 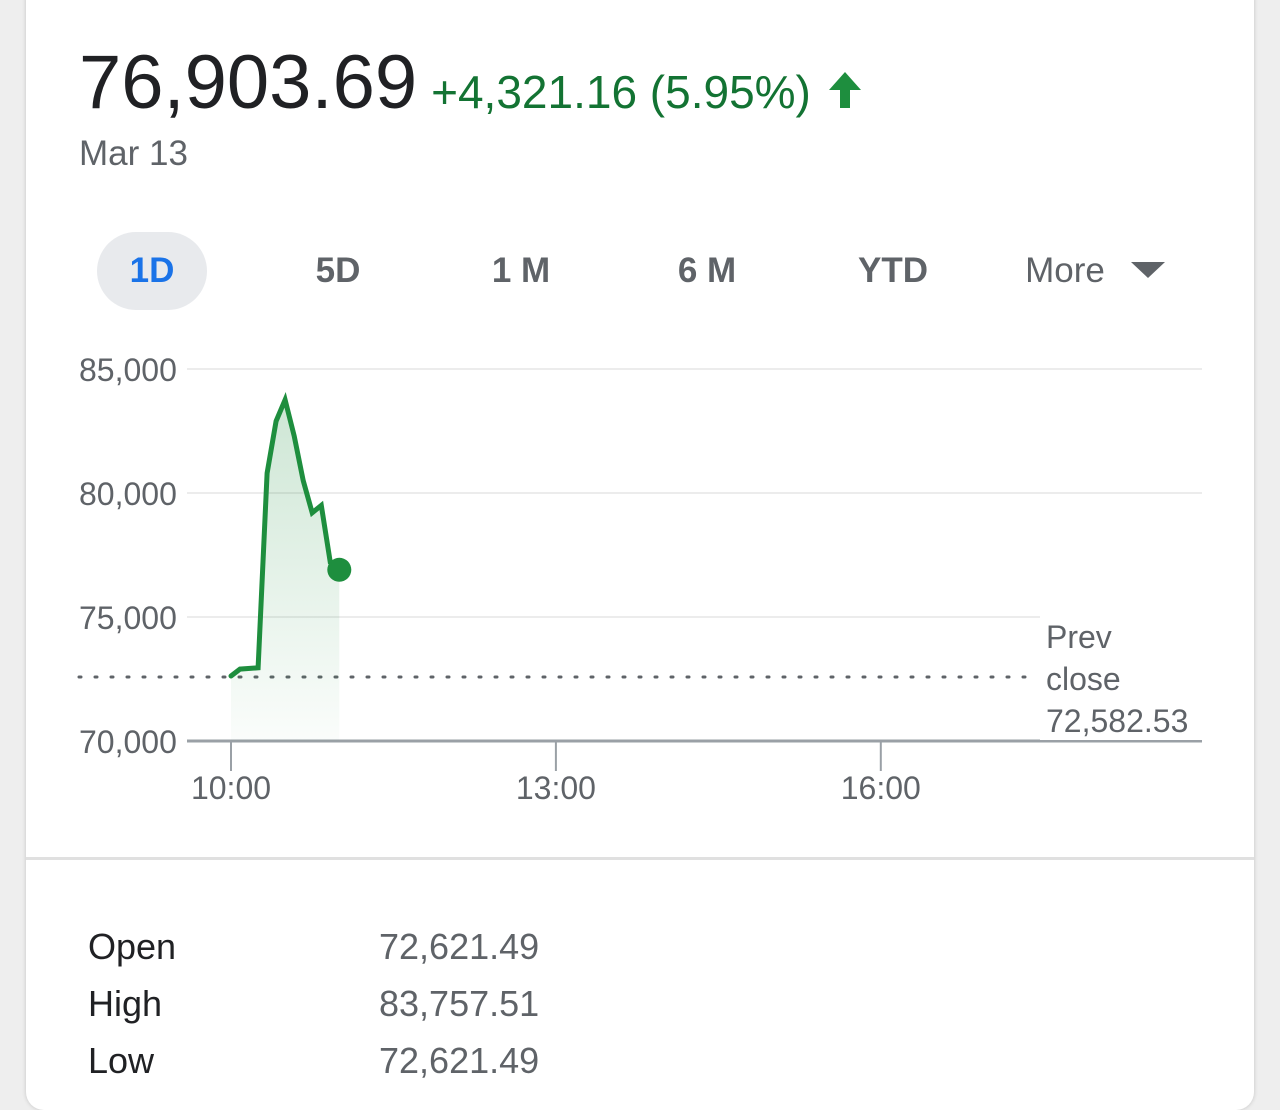 What do you see at coordinates (248, 82) in the screenshot?
I see `current-price: 76,903.69` at bounding box center [248, 82].